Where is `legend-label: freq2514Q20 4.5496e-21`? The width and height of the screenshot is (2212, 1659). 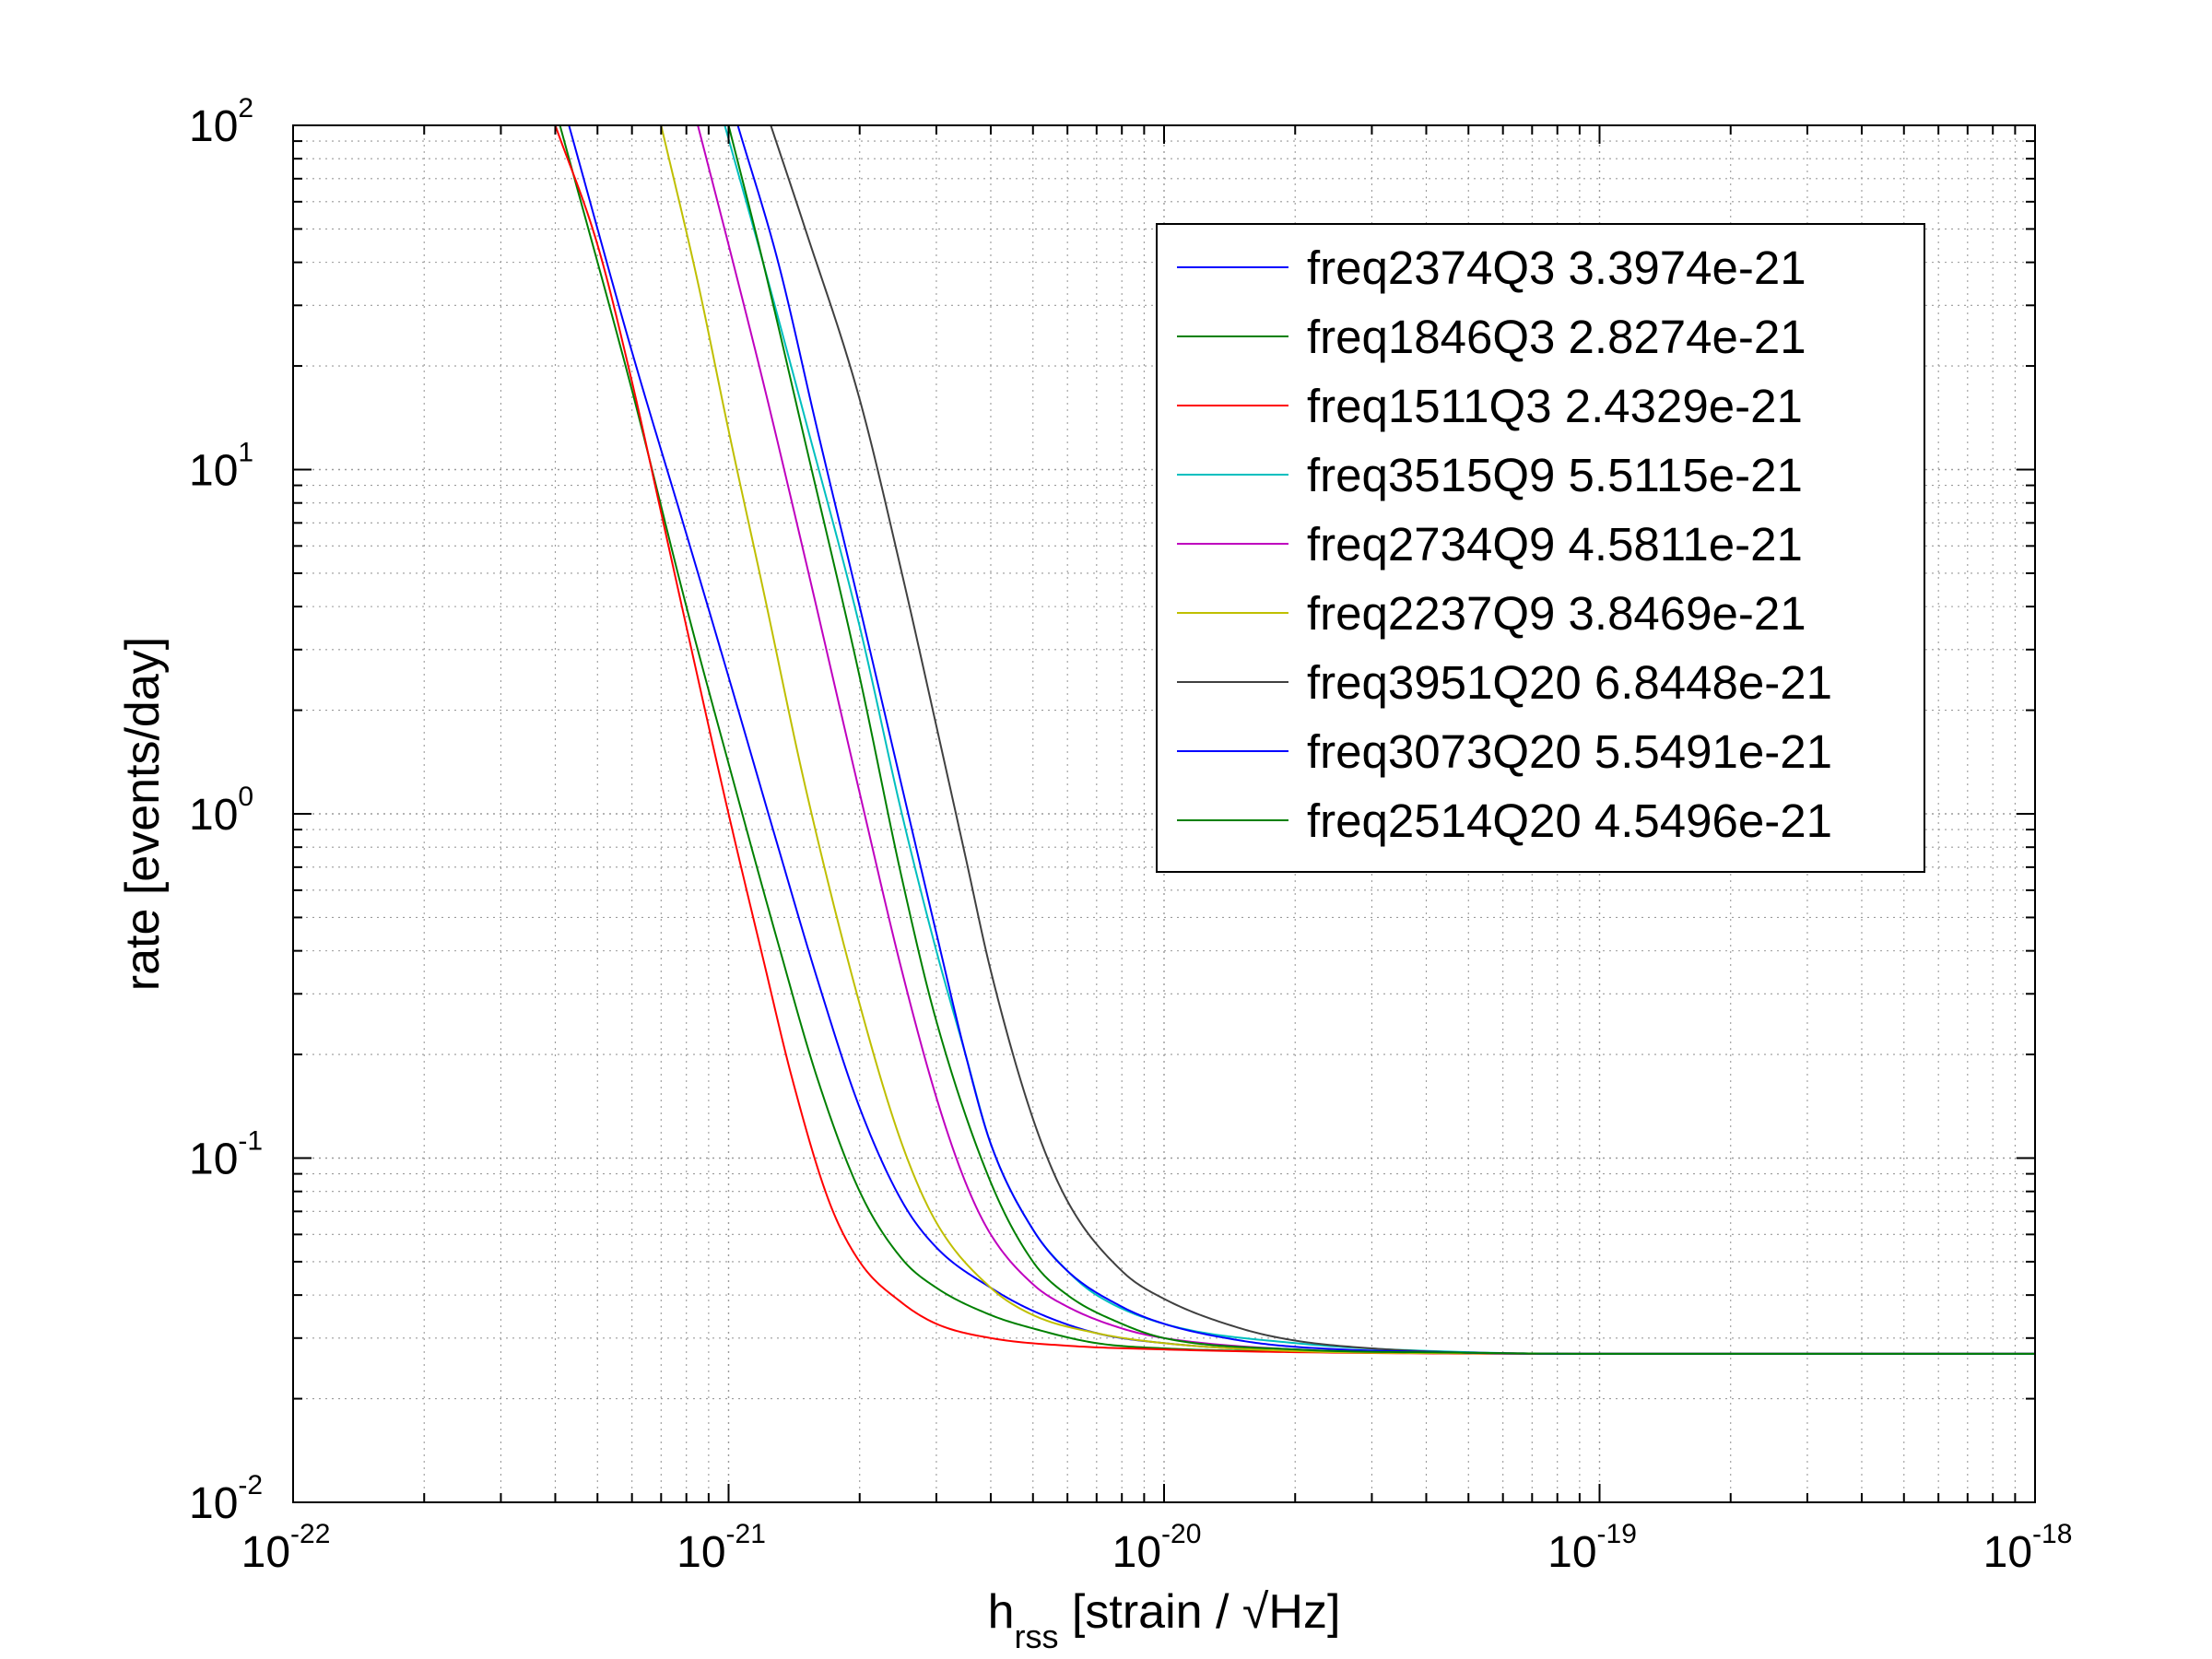 legend-label: freq2514Q20 4.5496e-21 is located at coordinates (1569, 820).